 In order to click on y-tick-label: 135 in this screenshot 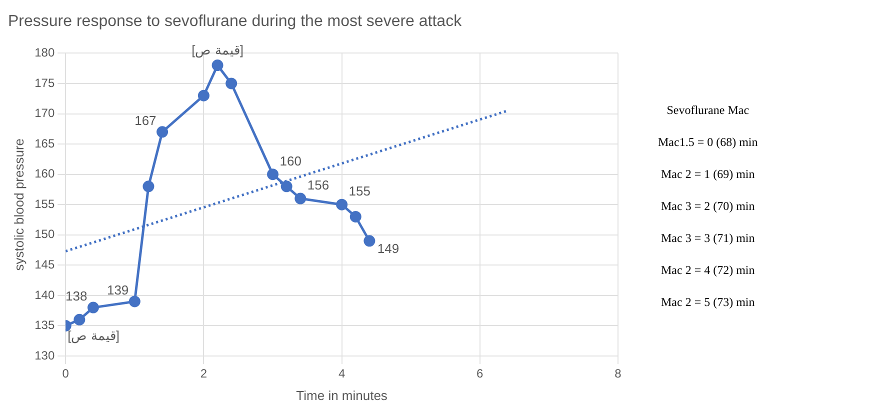, I will do `click(44, 325)`.